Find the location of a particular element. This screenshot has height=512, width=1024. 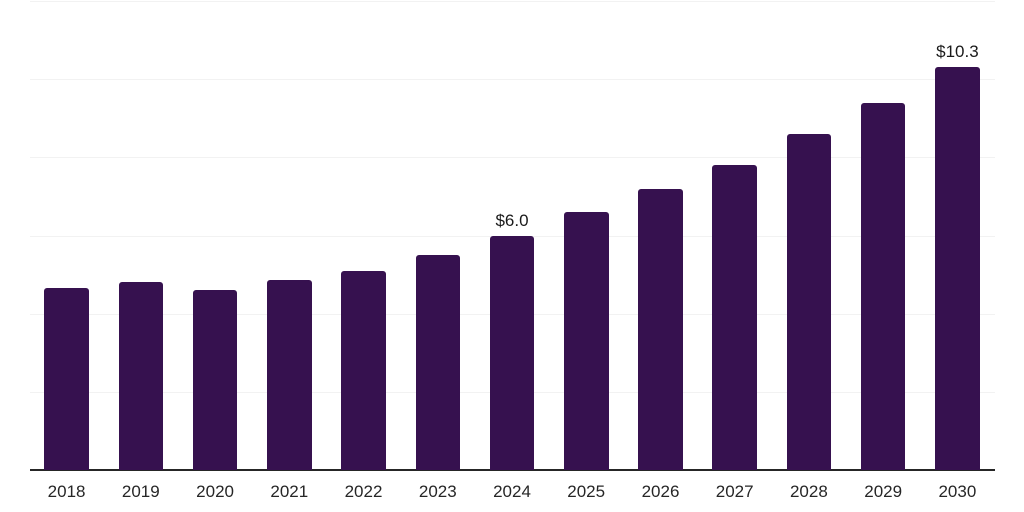

bar-2026 is located at coordinates (660, 329).